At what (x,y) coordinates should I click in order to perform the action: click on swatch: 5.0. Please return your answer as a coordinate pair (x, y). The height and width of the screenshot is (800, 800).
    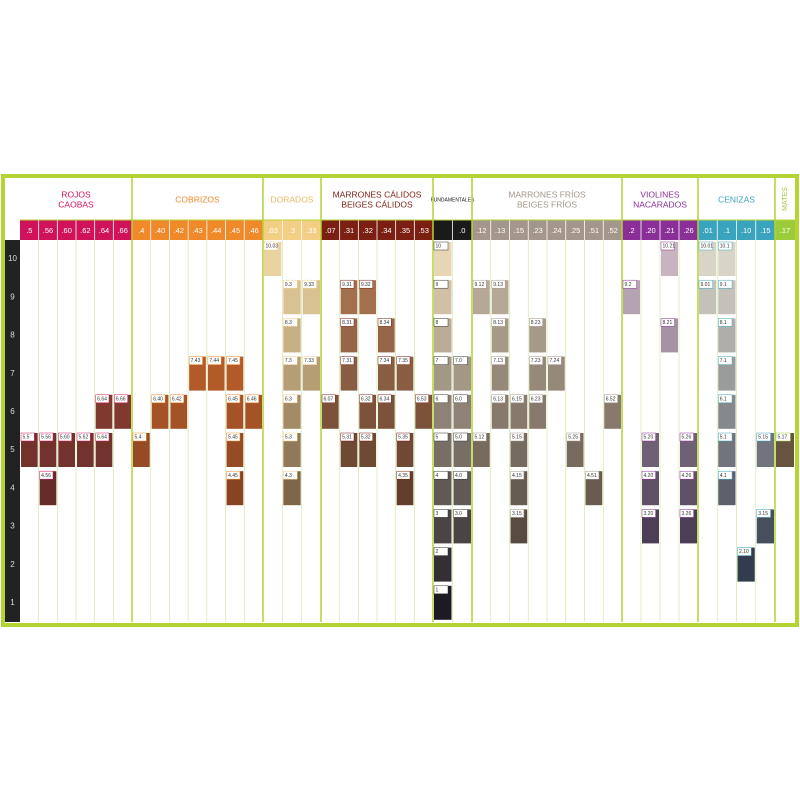
    Looking at the image, I should click on (462, 449).